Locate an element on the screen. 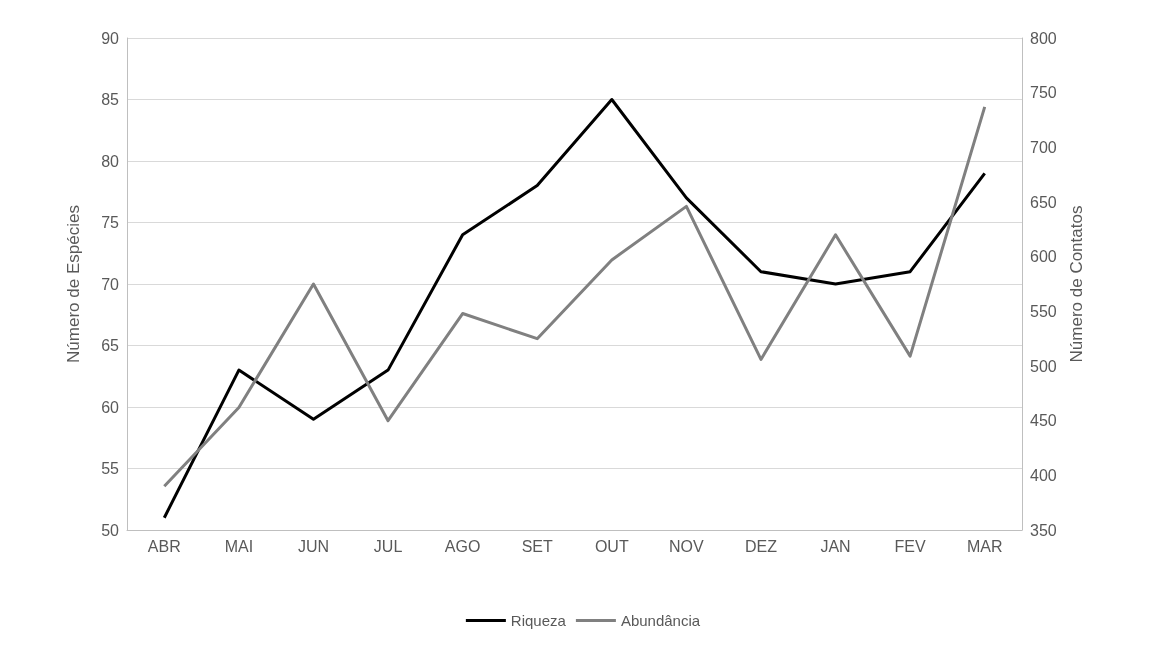 The image size is (1166, 651). y2-tick-label: 600 is located at coordinates (1043, 257).